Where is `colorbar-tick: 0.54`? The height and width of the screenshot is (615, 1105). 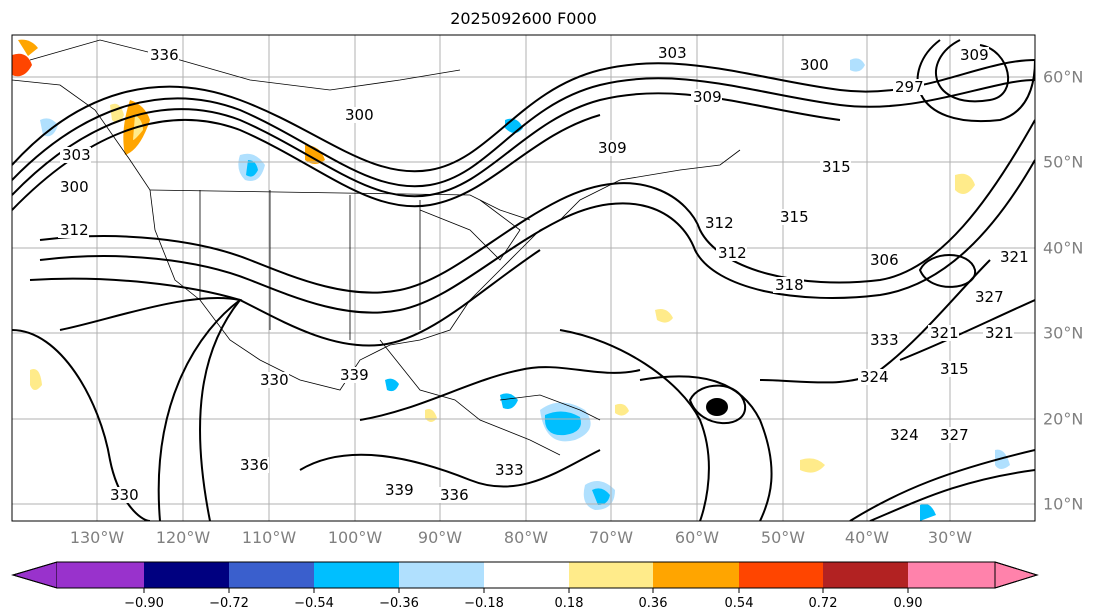
colorbar-tick: 0.54 is located at coordinates (739, 603).